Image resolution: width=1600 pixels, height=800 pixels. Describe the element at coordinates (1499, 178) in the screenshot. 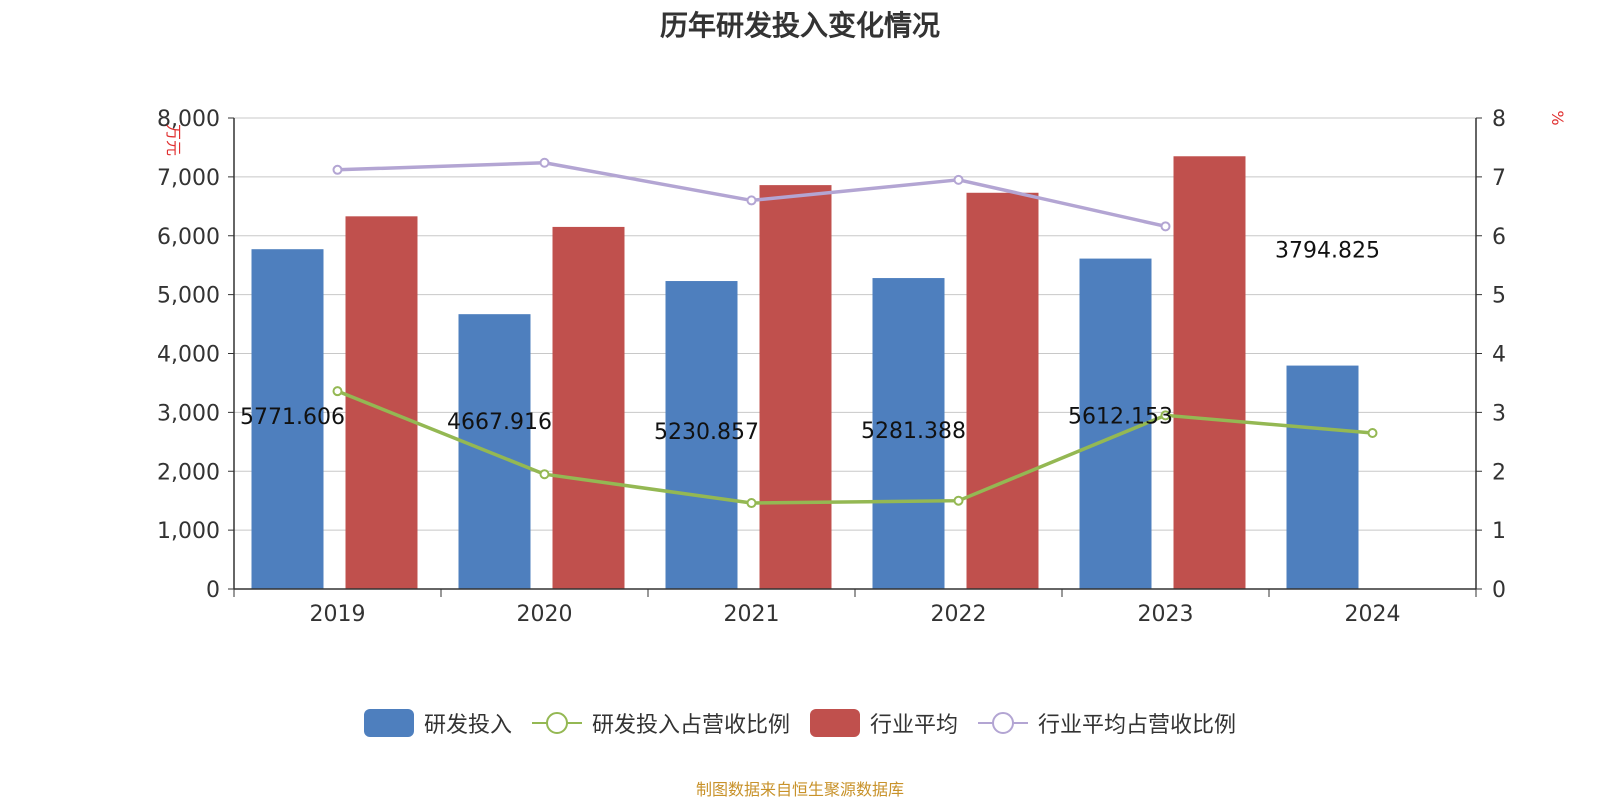

I see `y-right-tick-label: 7` at that location.